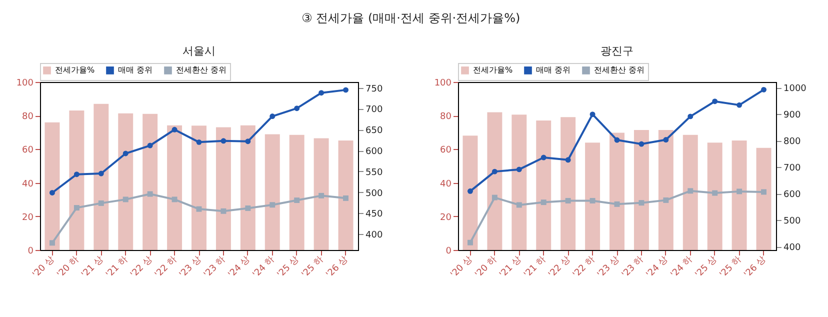 Image resolution: width=828 pixels, height=317 pixels. What do you see at coordinates (289, 267) in the screenshot?
I see `x-tick-label: '25 상` at bounding box center [289, 267].